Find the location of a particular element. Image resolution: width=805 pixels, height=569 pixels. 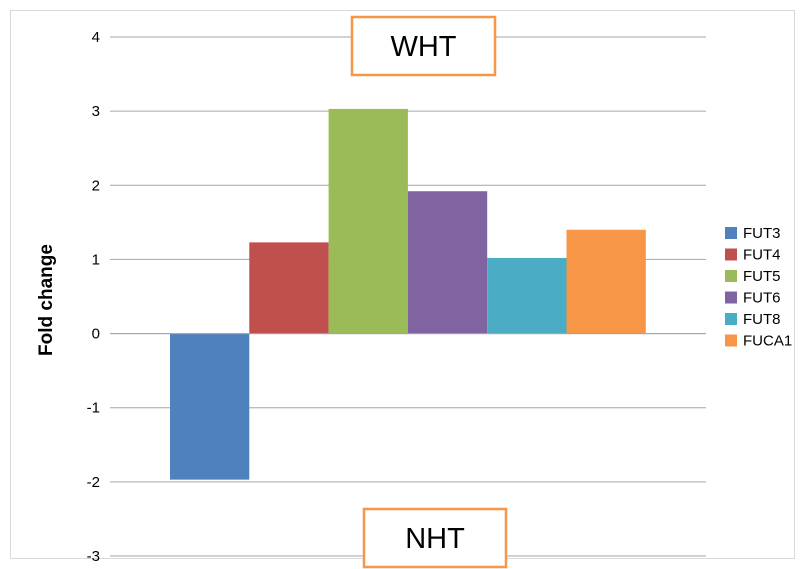

y-axis-label: Fold change is located at coordinates (46, 300).